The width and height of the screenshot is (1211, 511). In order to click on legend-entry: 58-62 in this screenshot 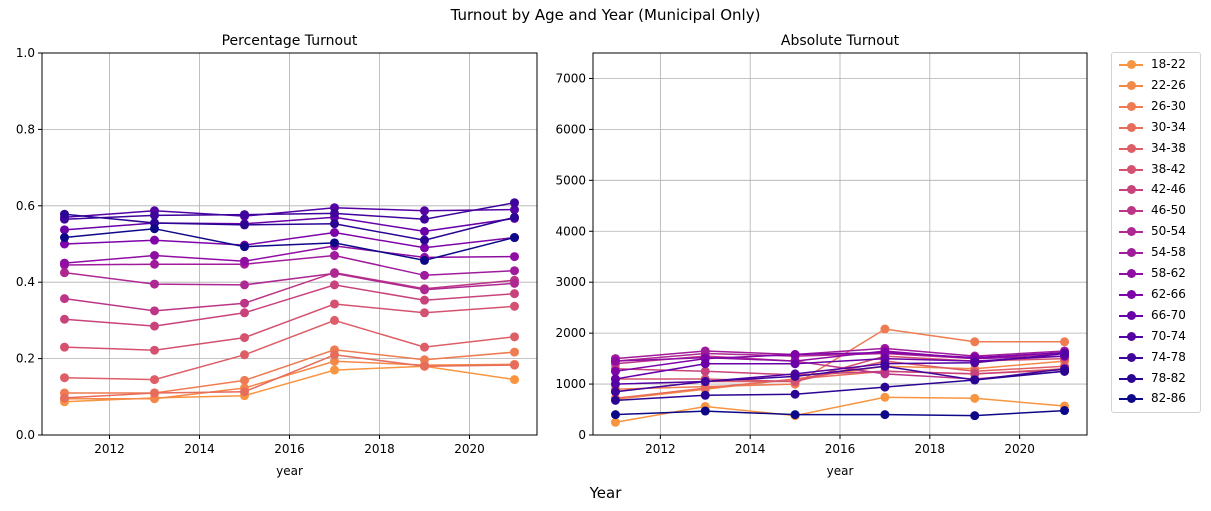, I will do `click(1157, 274)`.